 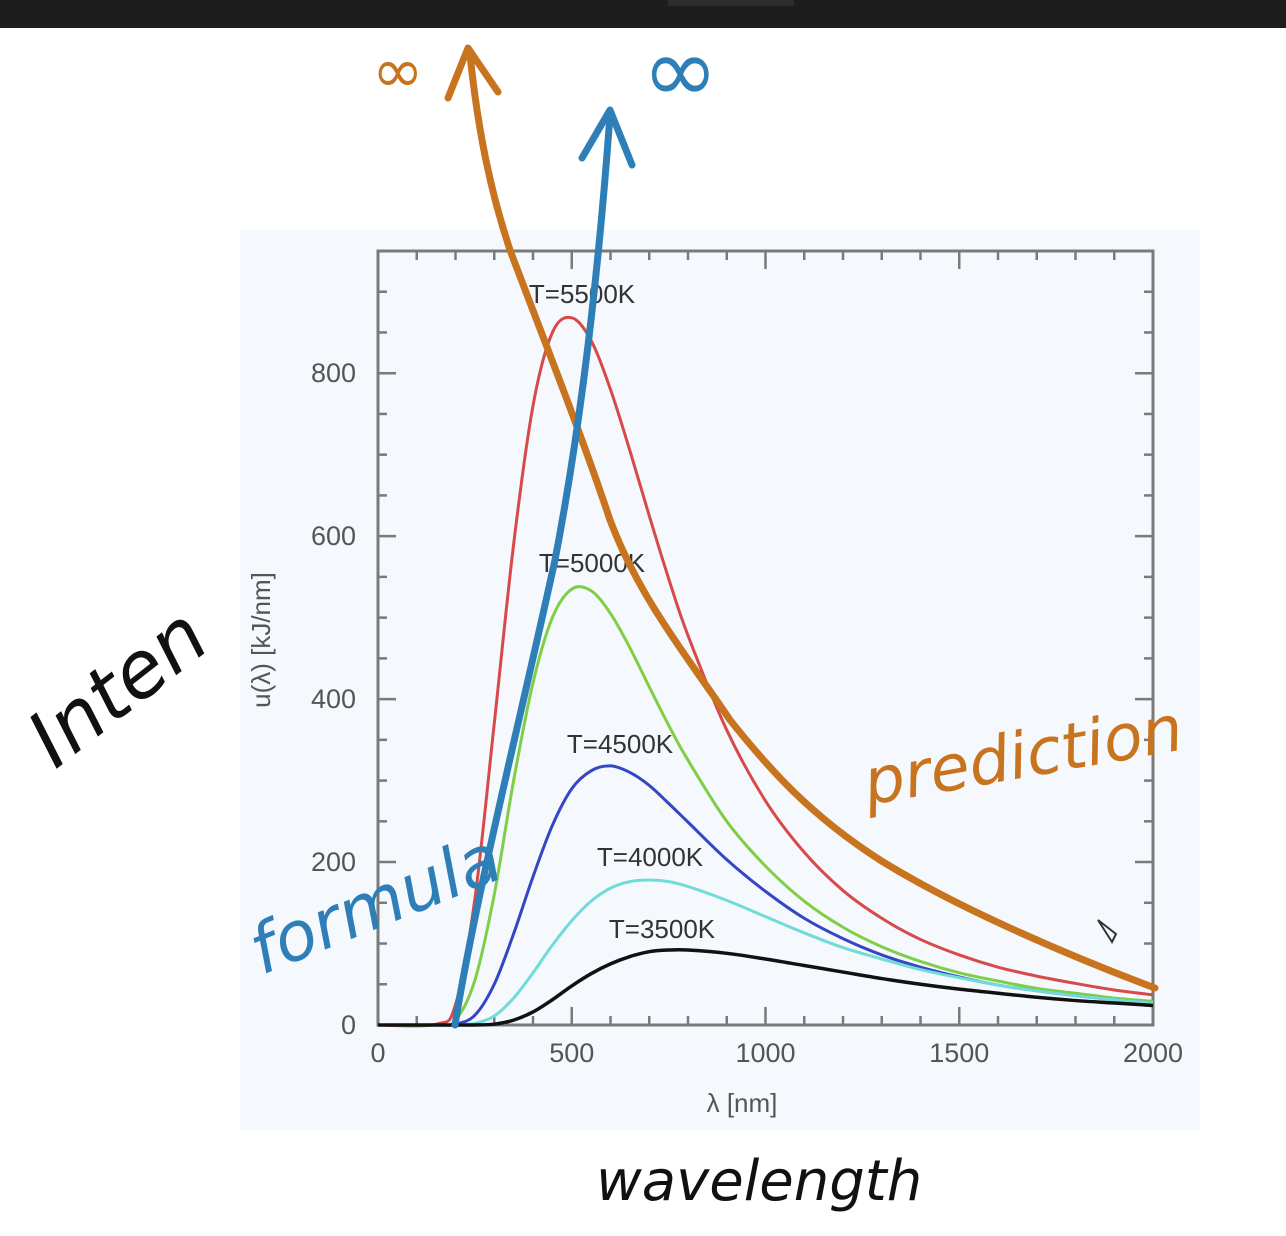 I want to click on formula-curve, so click(x=532, y=570).